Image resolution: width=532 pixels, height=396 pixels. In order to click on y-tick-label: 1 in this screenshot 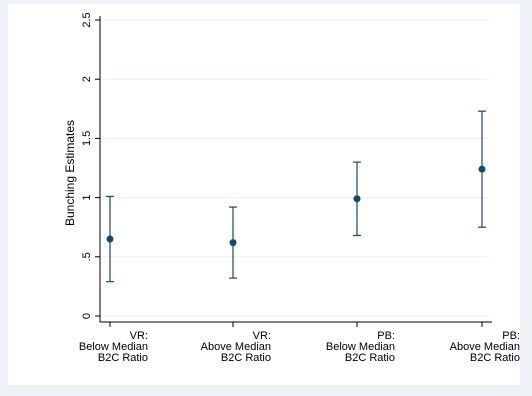, I will do `click(87, 198)`.